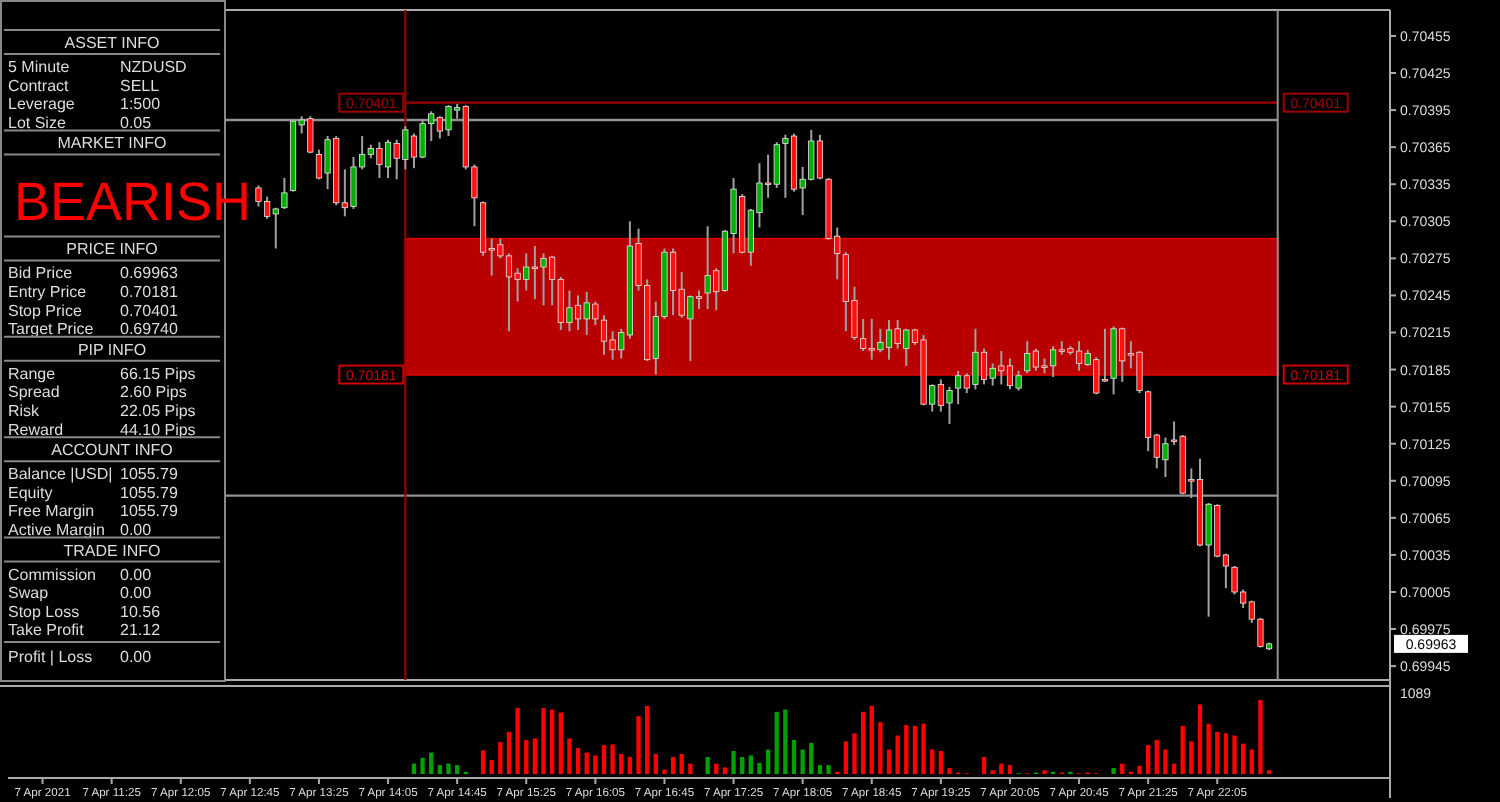 This screenshot has height=802, width=1500. What do you see at coordinates (136, 530) in the screenshot?
I see `text: 0.00` at bounding box center [136, 530].